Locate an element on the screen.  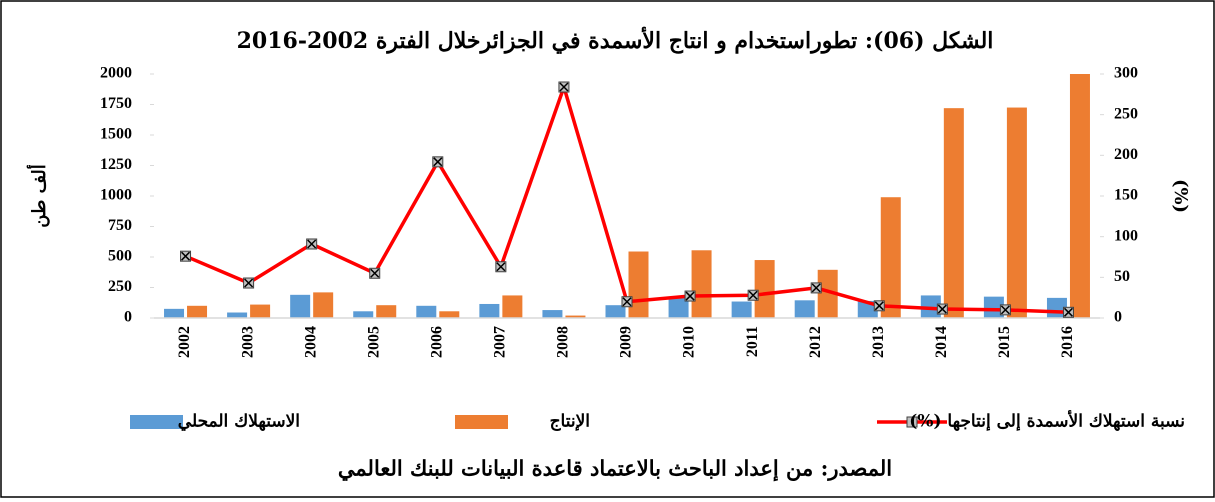
x-tick-label: 2015 is located at coordinates (1004, 342).